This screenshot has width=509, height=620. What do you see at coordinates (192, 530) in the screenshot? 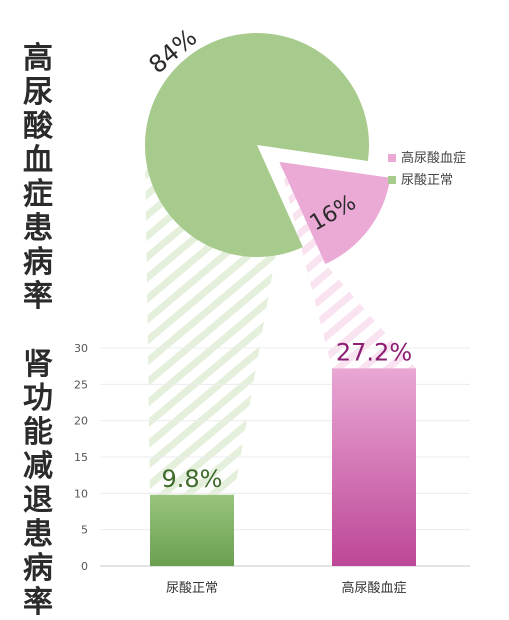
I see `bar-normal-uric-acid` at bounding box center [192, 530].